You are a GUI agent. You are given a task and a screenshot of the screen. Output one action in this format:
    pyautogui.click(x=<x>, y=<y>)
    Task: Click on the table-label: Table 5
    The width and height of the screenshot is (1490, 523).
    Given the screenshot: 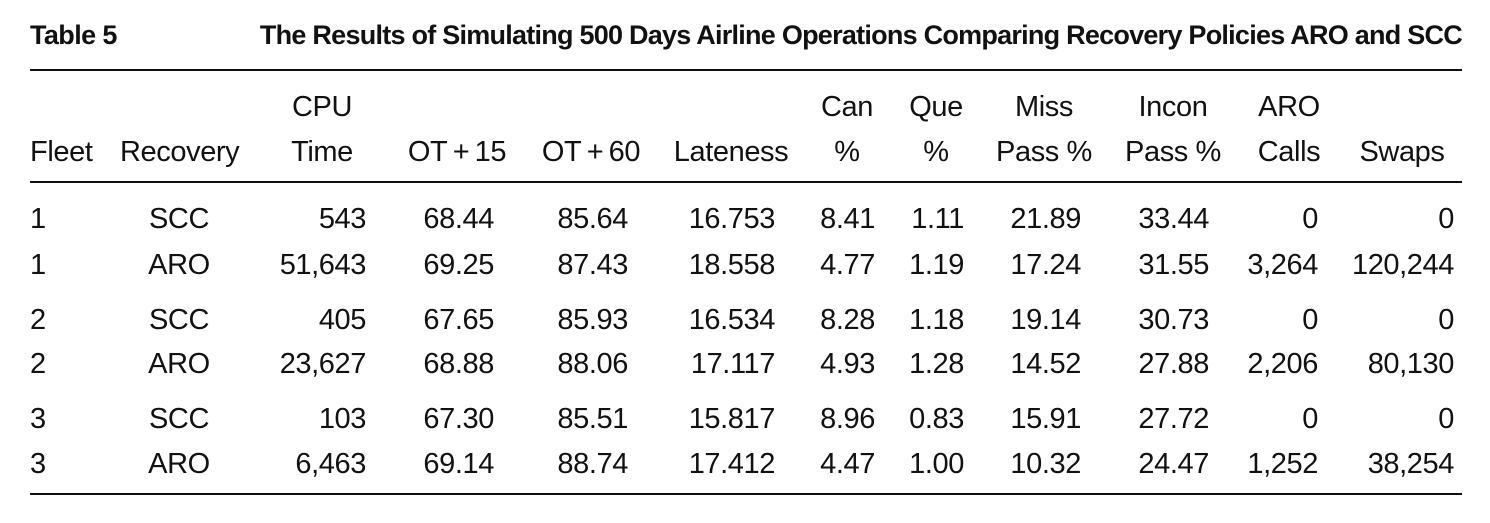 What is the action you would take?
    pyautogui.click(x=73, y=35)
    